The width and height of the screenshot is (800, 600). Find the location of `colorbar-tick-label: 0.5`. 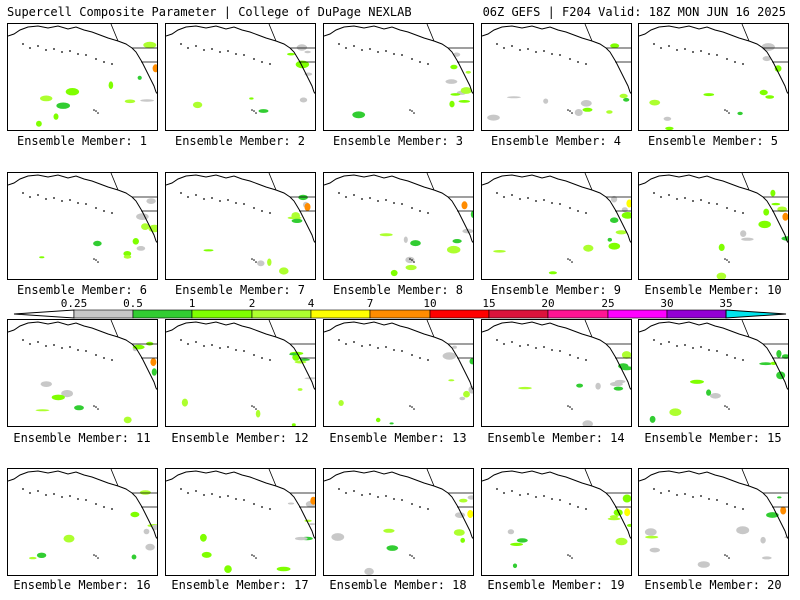

colorbar-tick-label: 0.5 is located at coordinates (133, 303).